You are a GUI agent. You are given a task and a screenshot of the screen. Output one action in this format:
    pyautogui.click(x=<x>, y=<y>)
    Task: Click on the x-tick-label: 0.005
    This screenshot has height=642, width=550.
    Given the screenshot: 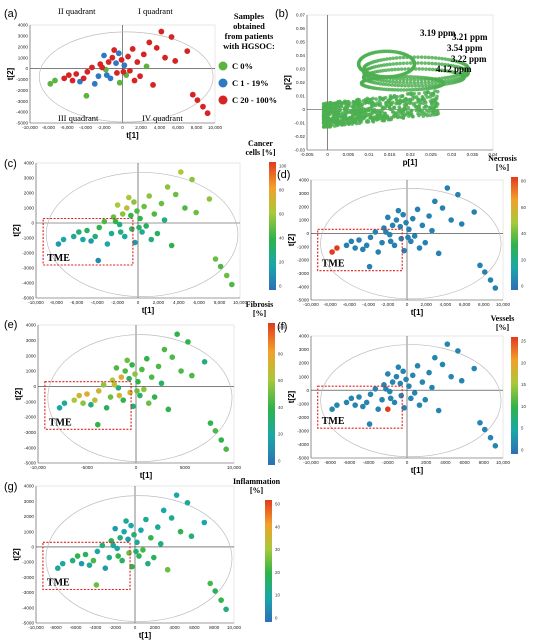 What is the action you would take?
    pyautogui.click(x=349, y=154)
    